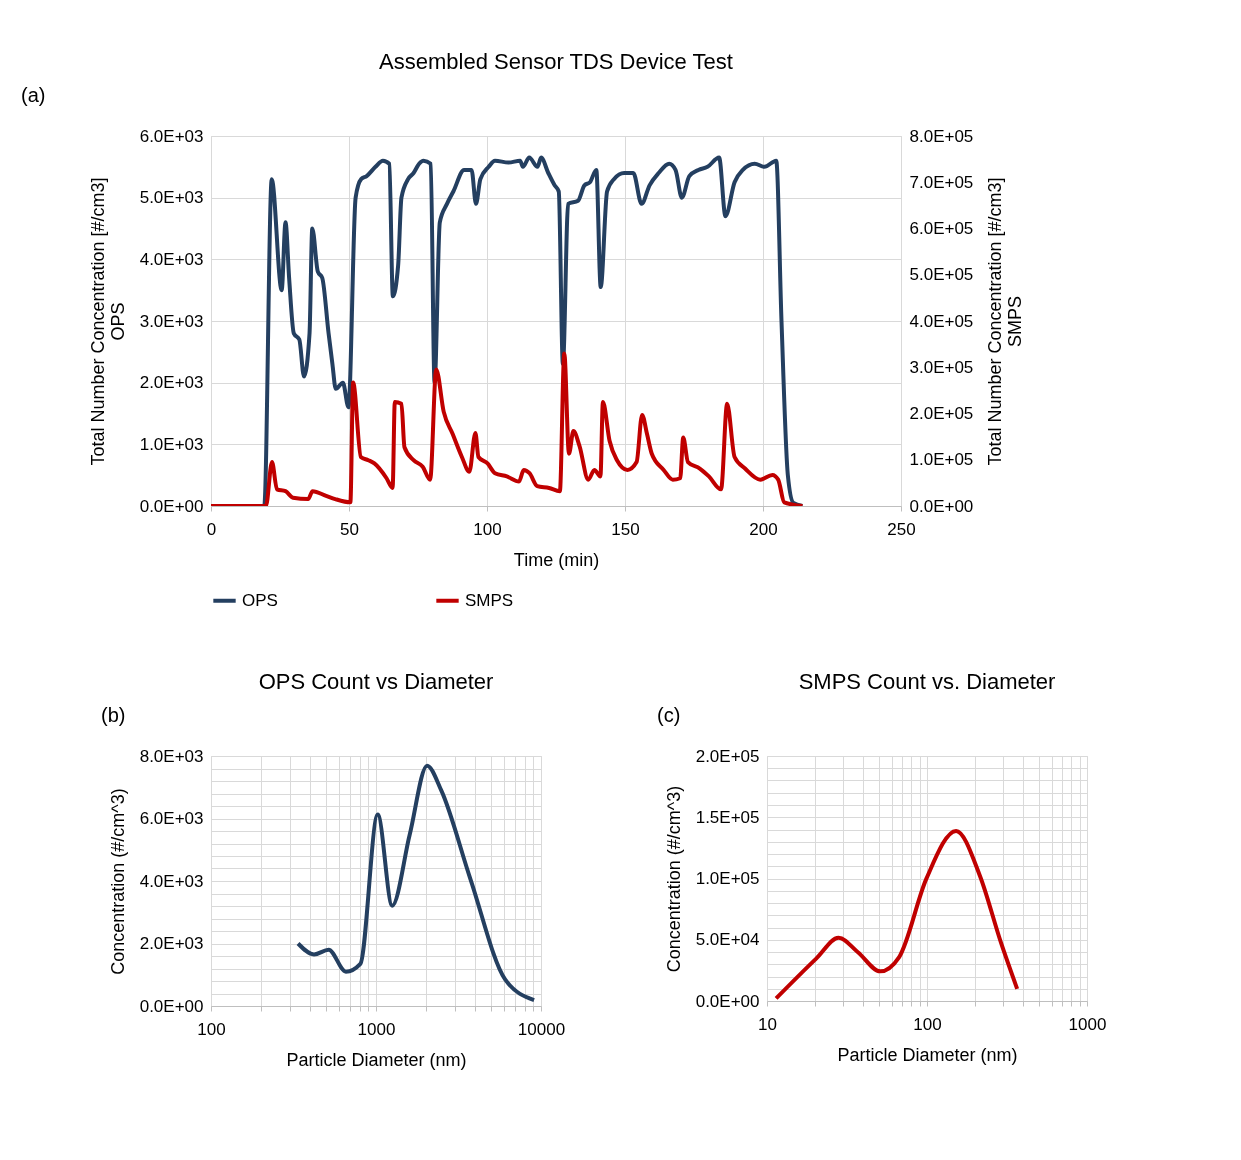  What do you see at coordinates (941, 460) in the screenshot?
I see `y2-tick-label: 1.0E+05` at bounding box center [941, 460].